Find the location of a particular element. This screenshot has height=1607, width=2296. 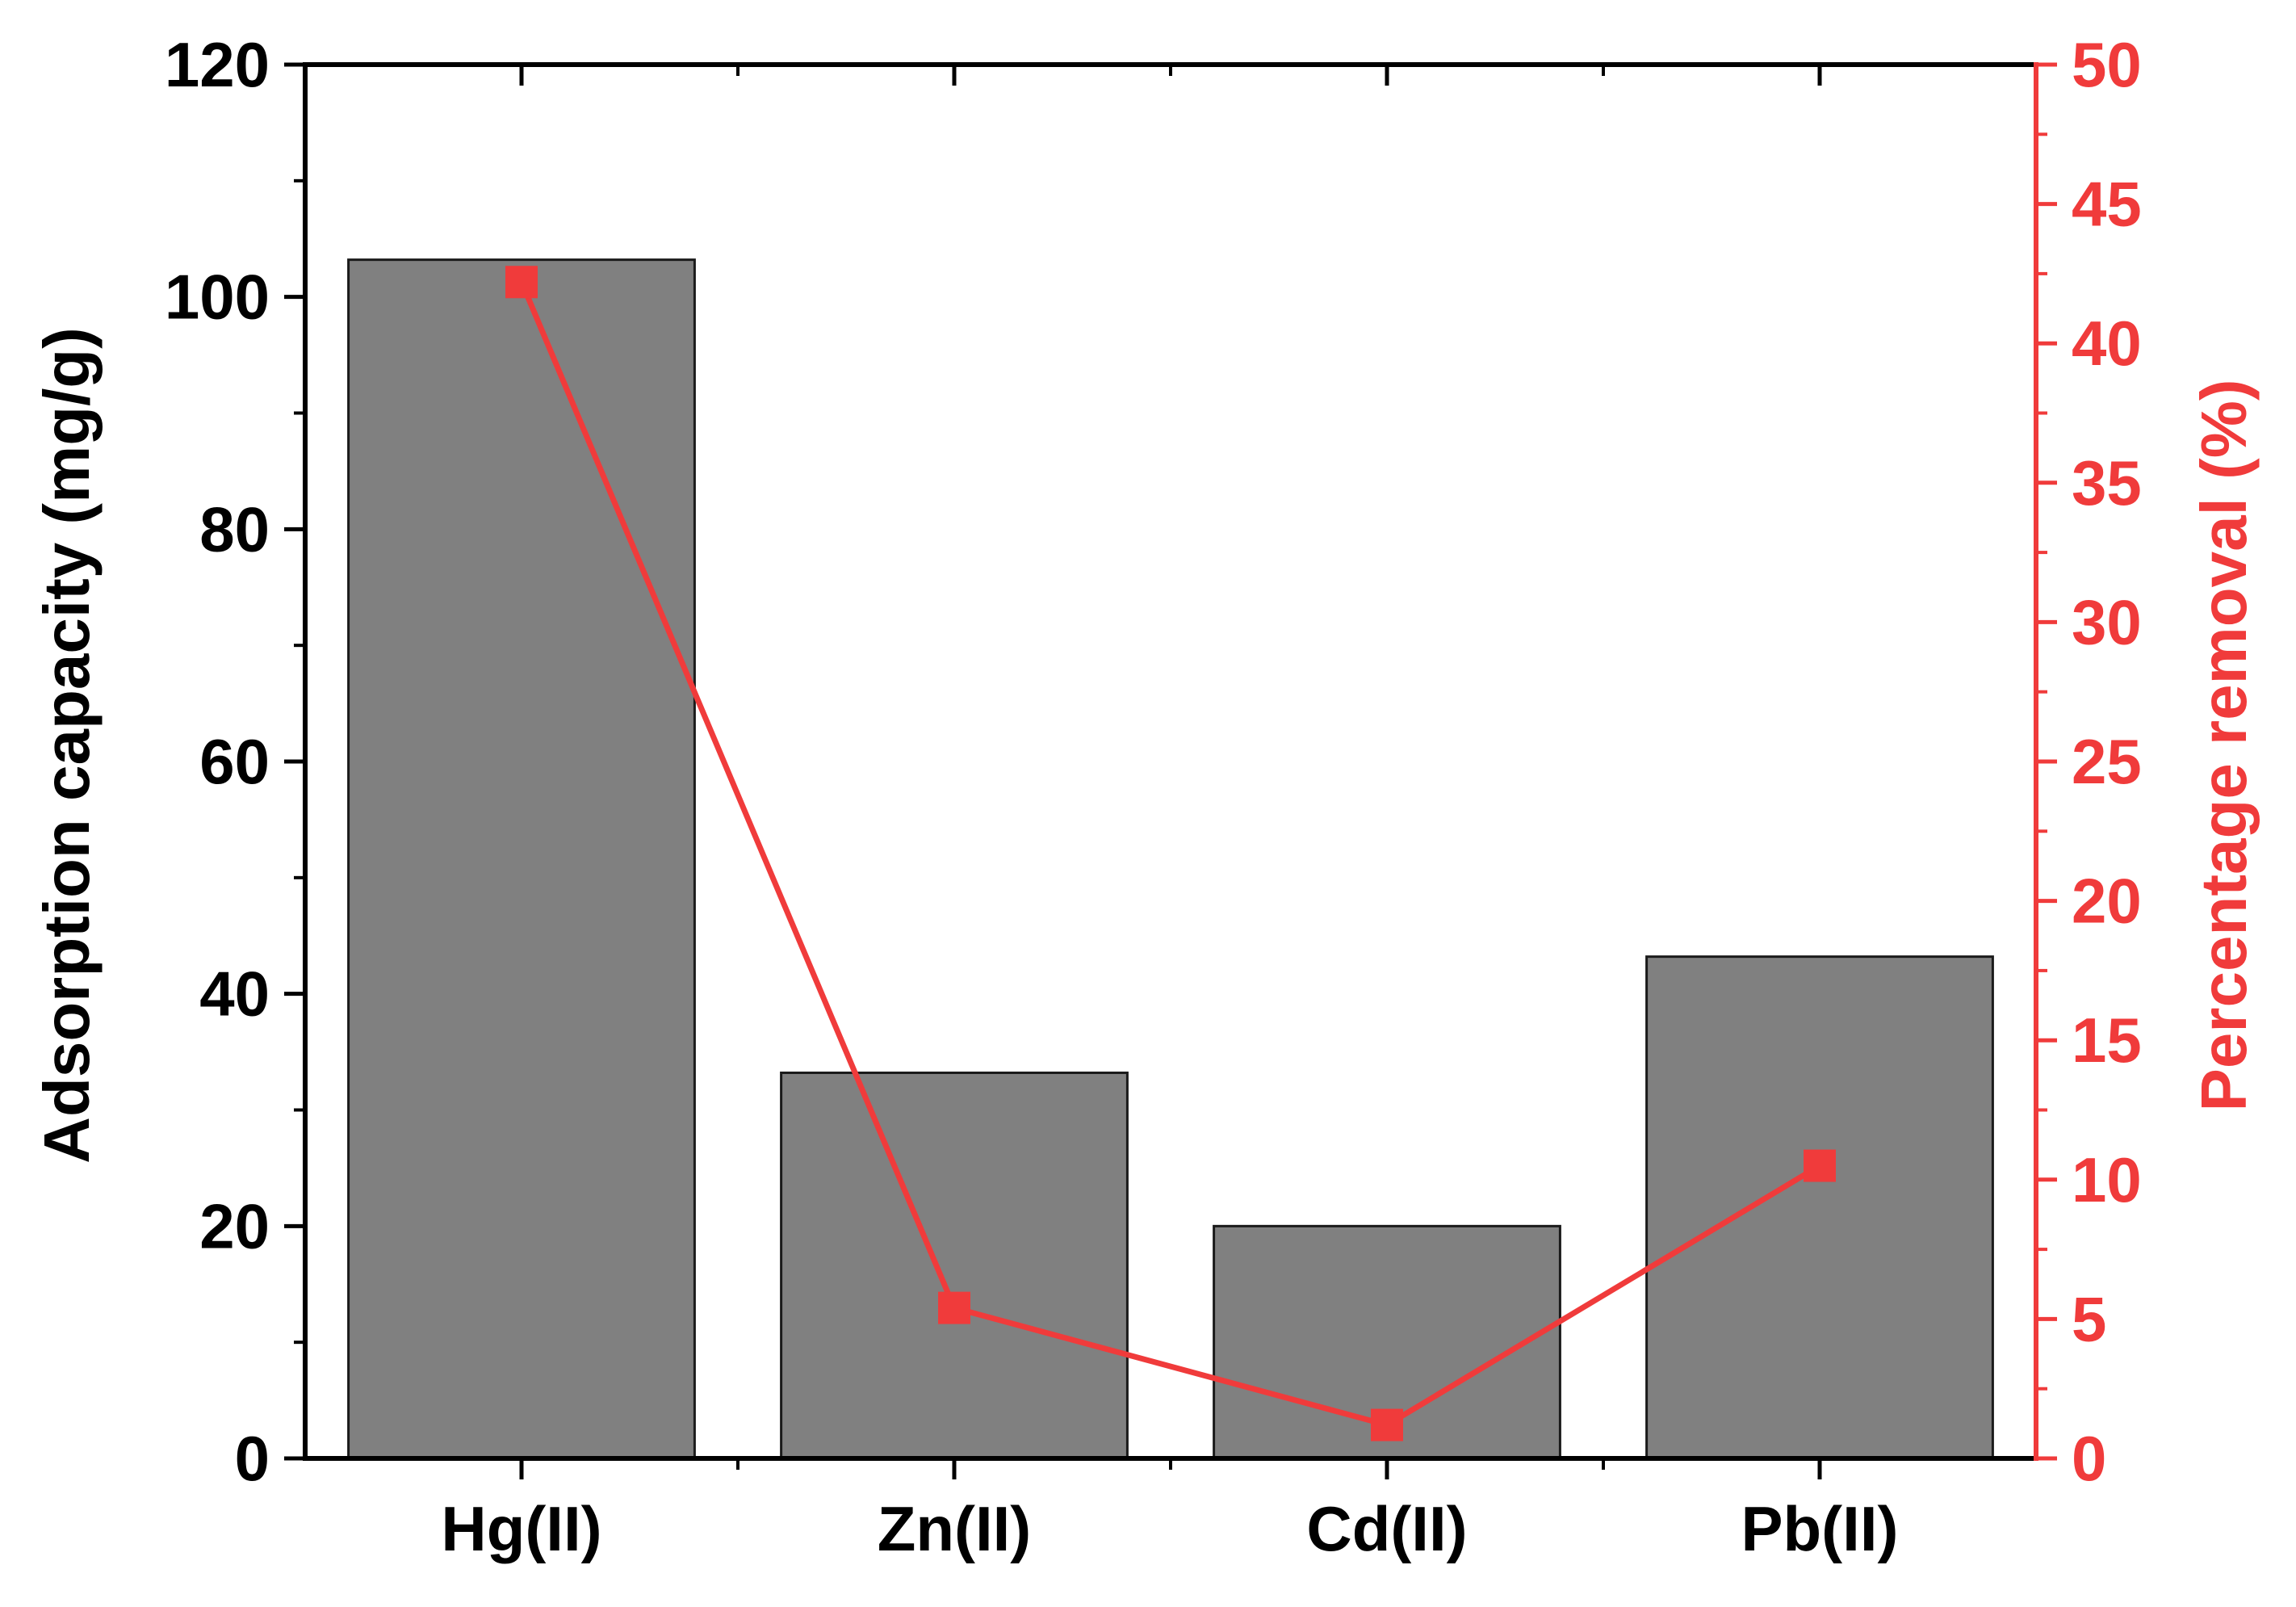

bar-znii is located at coordinates (954, 1265).